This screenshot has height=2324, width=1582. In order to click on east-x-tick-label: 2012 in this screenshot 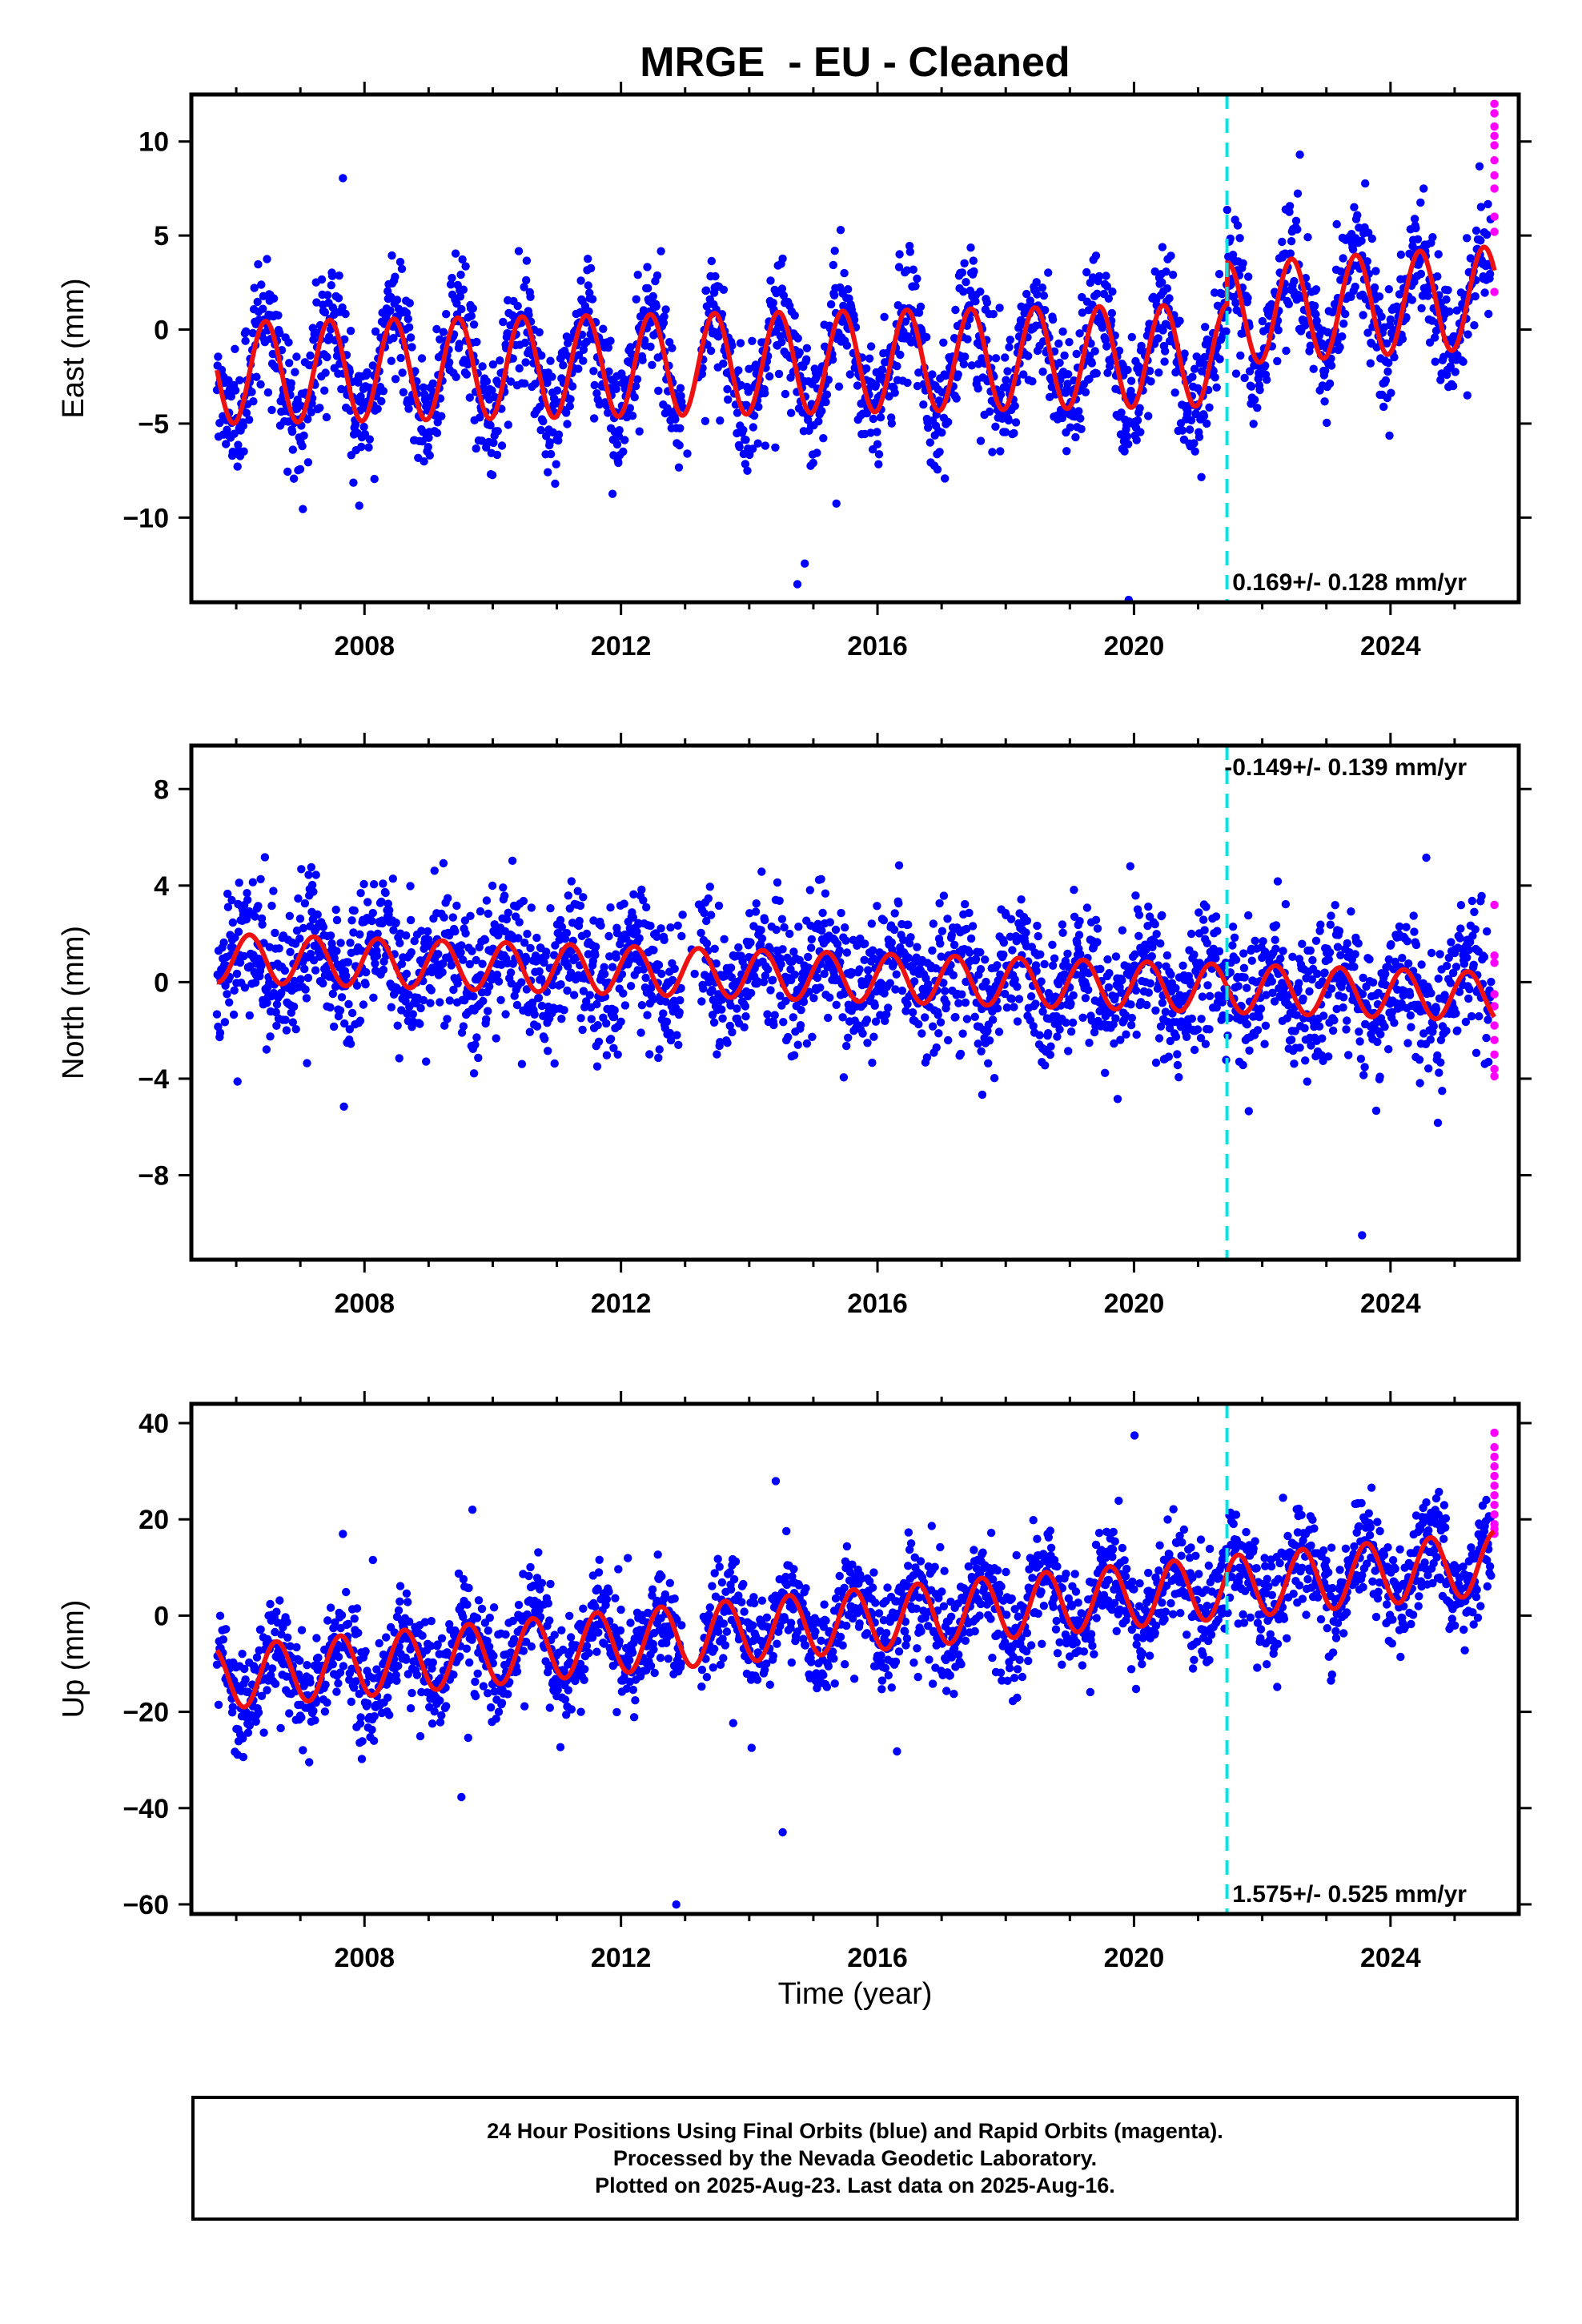, I will do `click(621, 646)`.